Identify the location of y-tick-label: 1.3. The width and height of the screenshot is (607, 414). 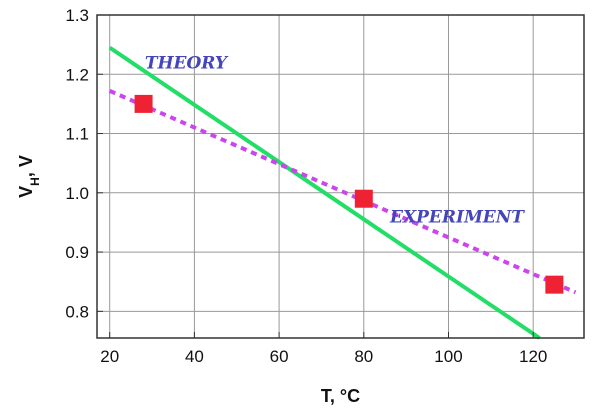
(77, 15).